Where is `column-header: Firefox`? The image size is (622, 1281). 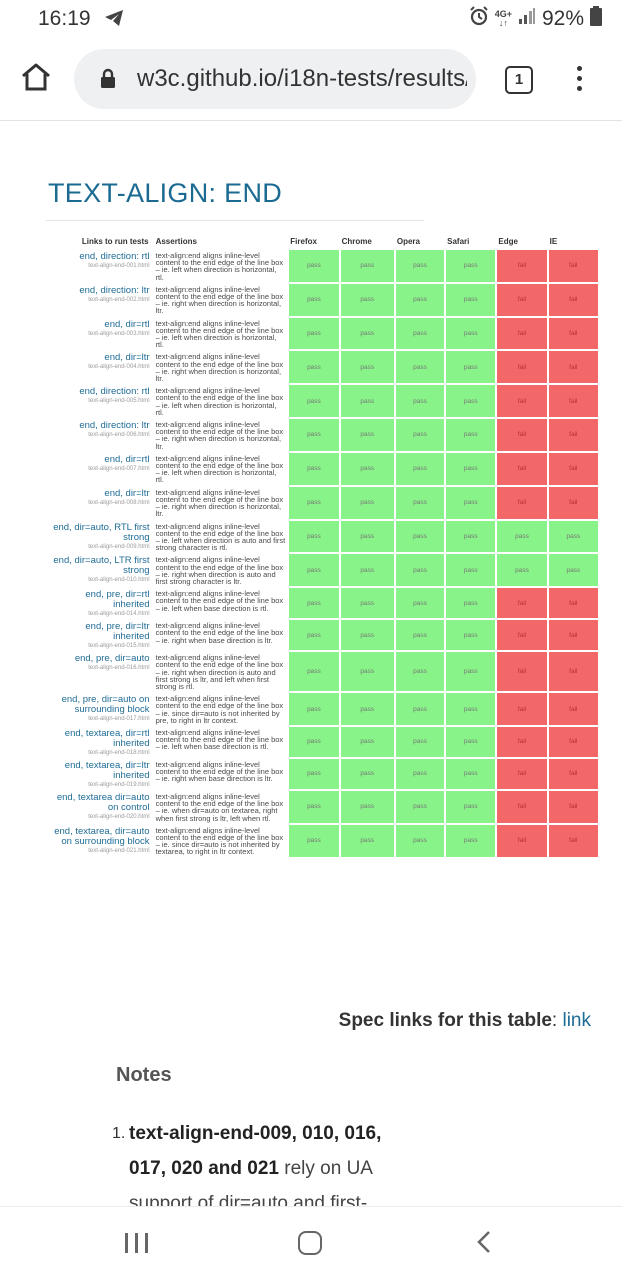
column-header: Firefox is located at coordinates (303, 241).